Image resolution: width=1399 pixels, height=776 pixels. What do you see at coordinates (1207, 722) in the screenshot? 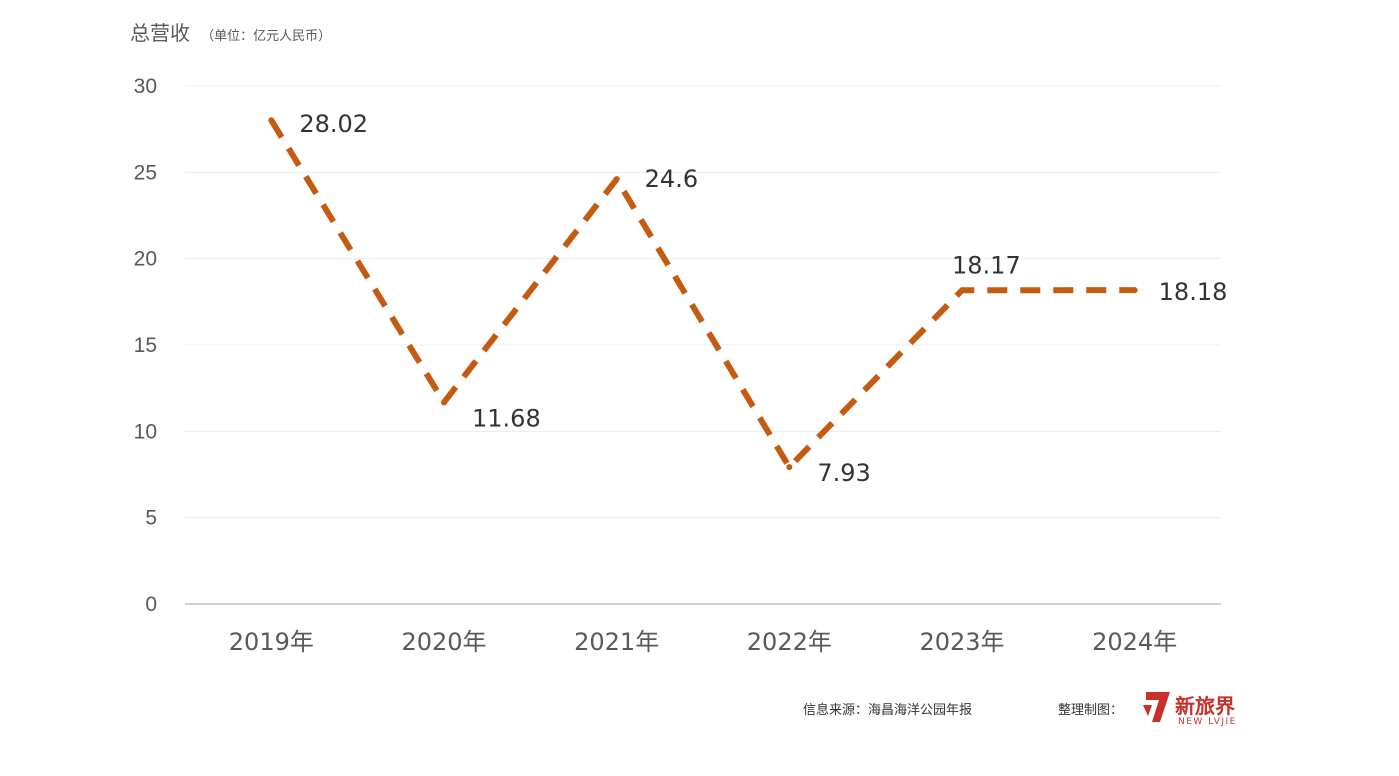
I see `brand-logo-subtext: NEW LVJIE` at bounding box center [1207, 722].